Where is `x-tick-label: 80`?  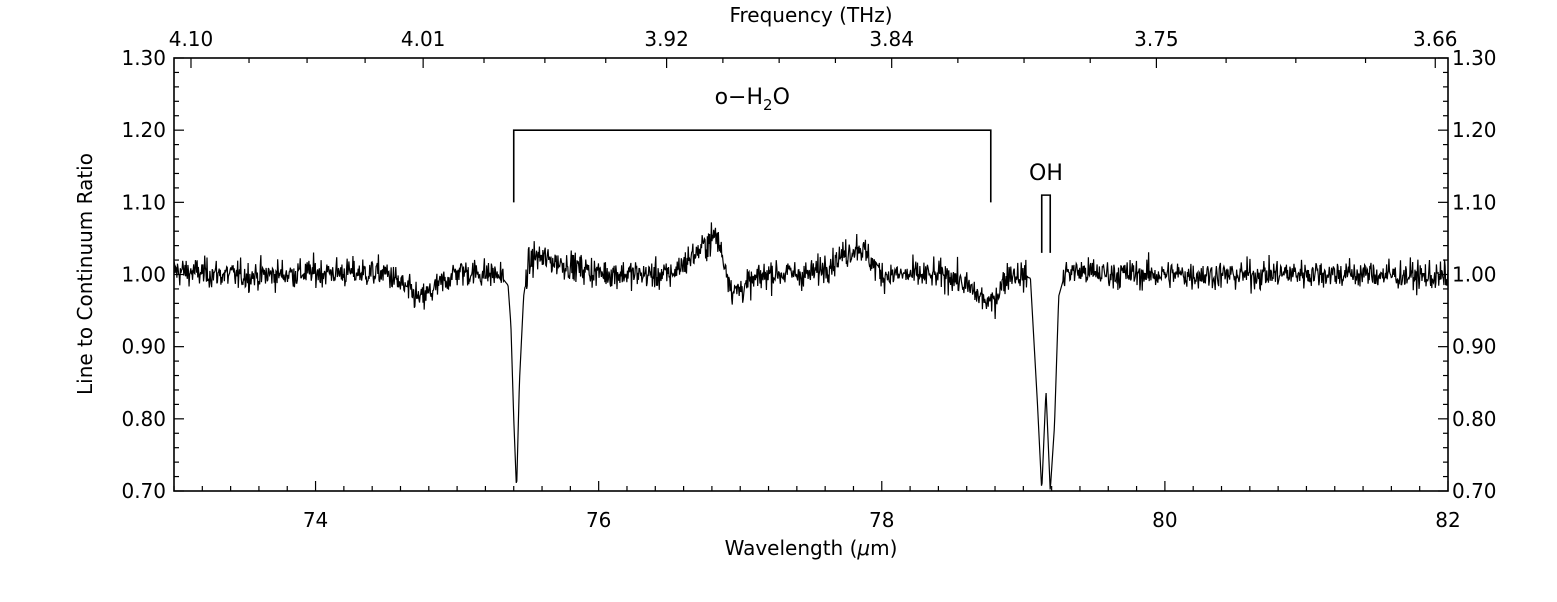 x-tick-label: 80 is located at coordinates (1164, 520).